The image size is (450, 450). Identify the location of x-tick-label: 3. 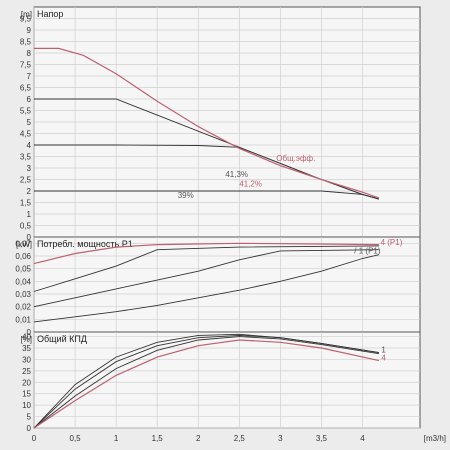
(280, 438).